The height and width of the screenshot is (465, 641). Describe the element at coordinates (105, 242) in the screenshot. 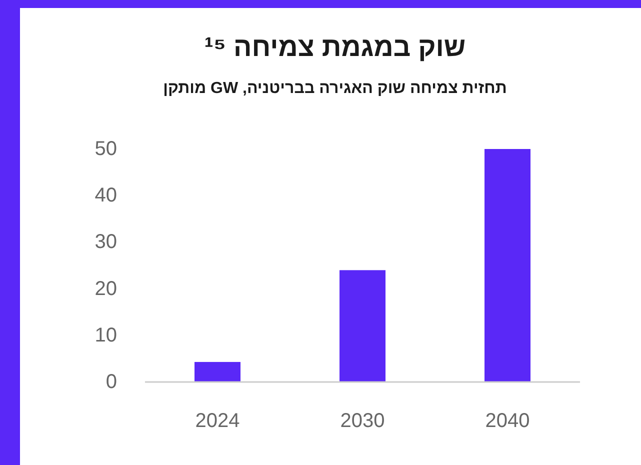

I see `y-tick-label: 30` at that location.